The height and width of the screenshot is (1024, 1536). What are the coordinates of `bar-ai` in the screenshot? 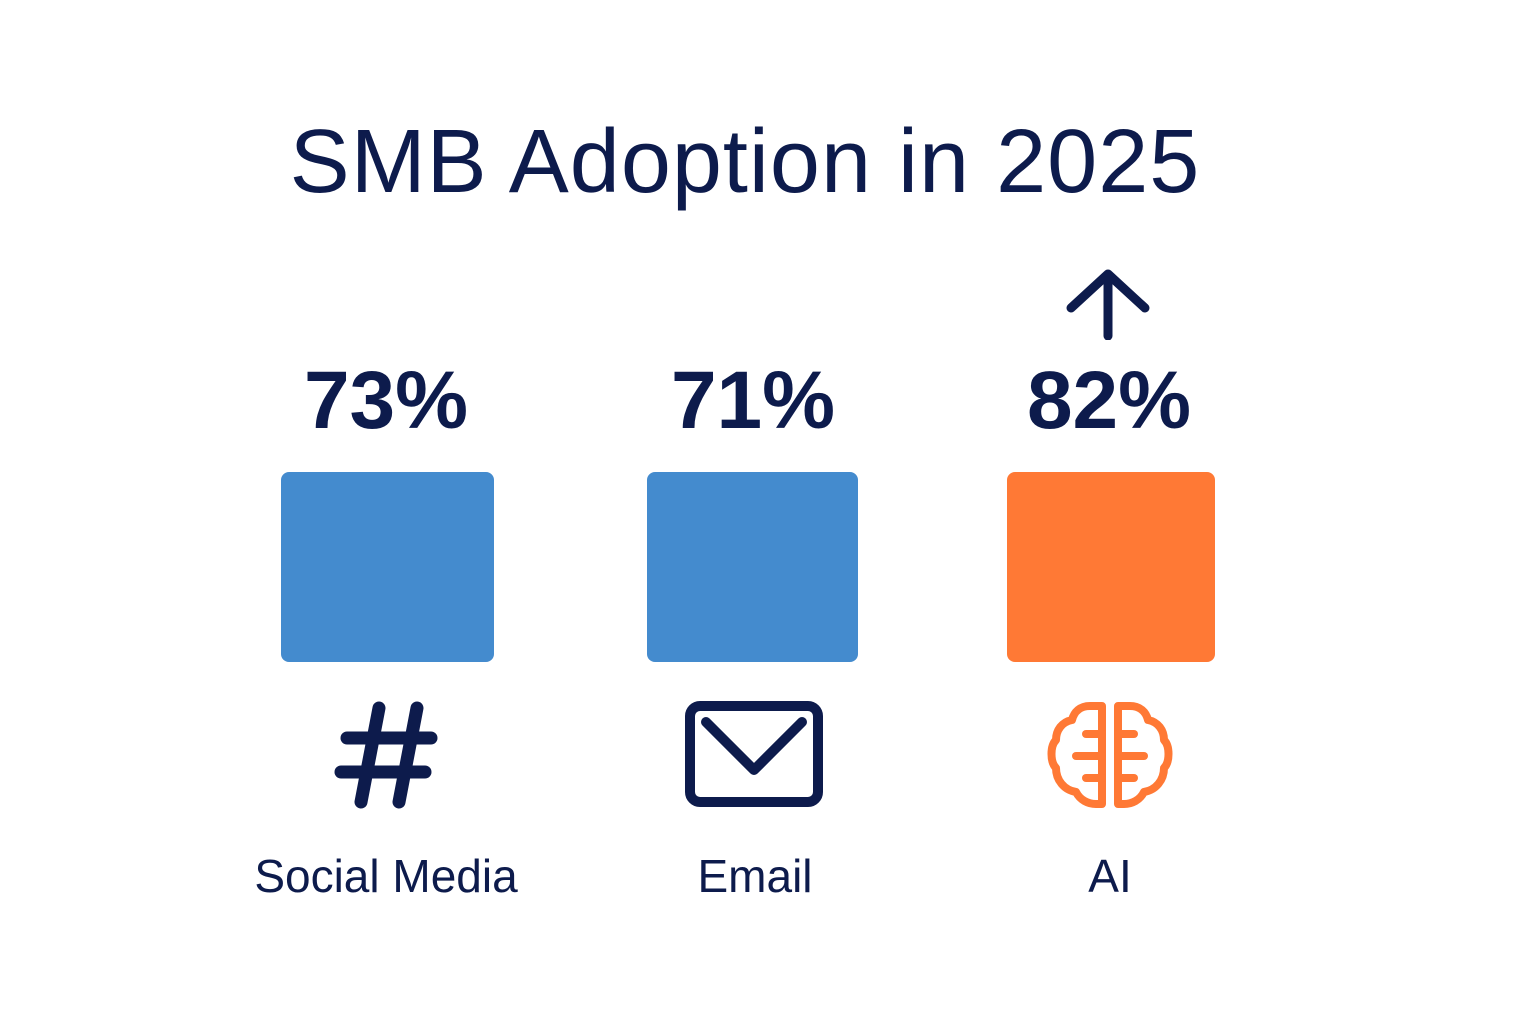 It's located at (1111, 567).